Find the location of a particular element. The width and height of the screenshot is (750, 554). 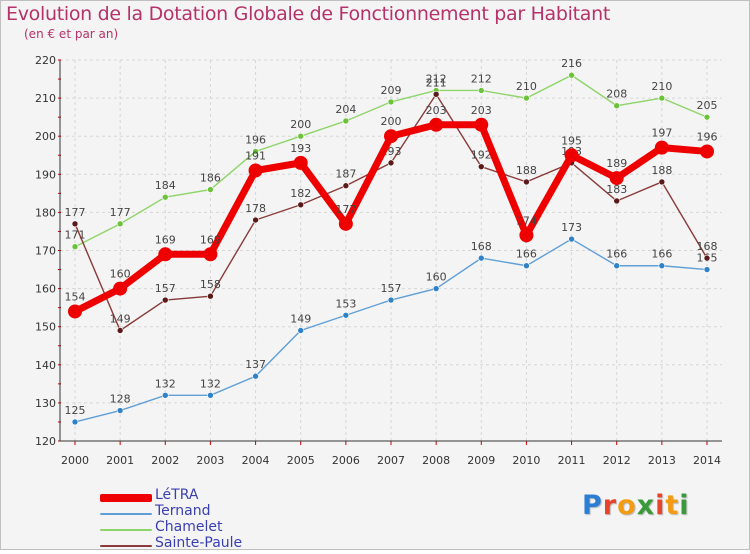

data-label: 193 is located at coordinates (300, 148).